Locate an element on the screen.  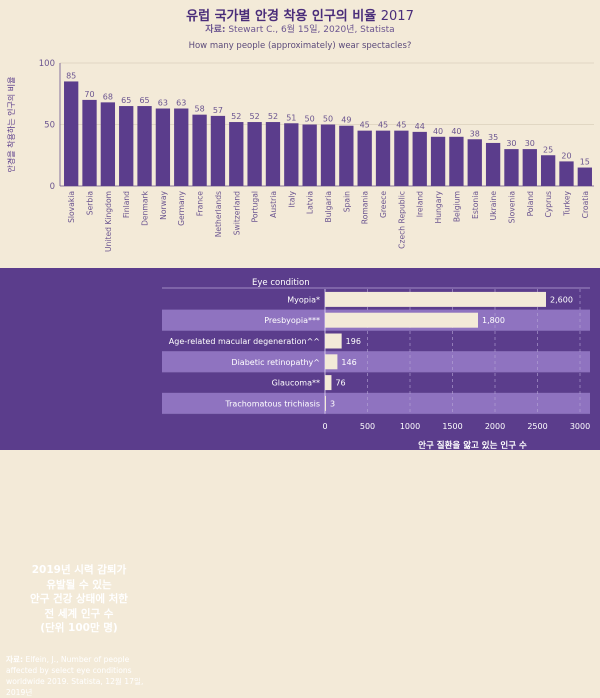
y-tick-label-50: 50 is located at coordinates (49, 126).